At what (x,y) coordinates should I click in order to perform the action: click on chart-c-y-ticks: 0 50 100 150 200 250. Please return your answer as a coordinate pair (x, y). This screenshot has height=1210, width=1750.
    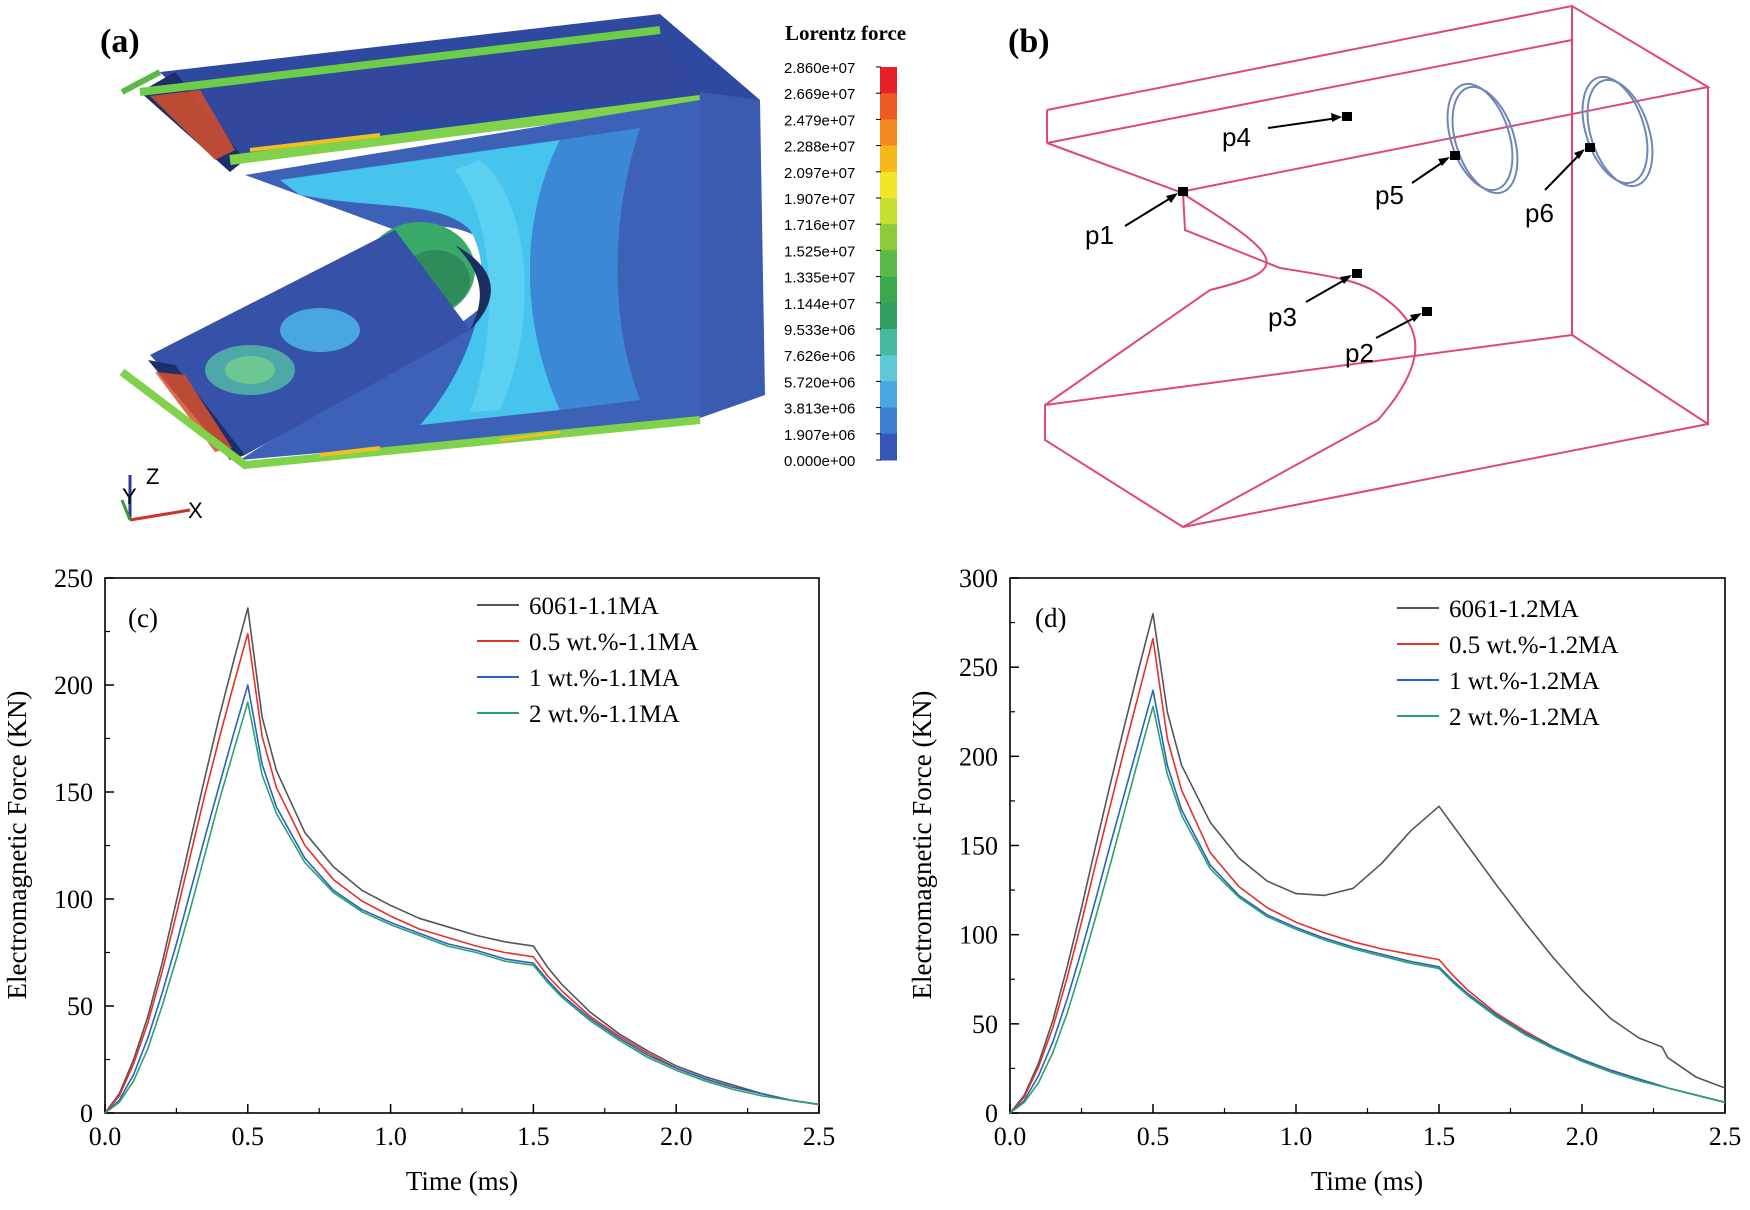
    Looking at the image, I should click on (84, 846).